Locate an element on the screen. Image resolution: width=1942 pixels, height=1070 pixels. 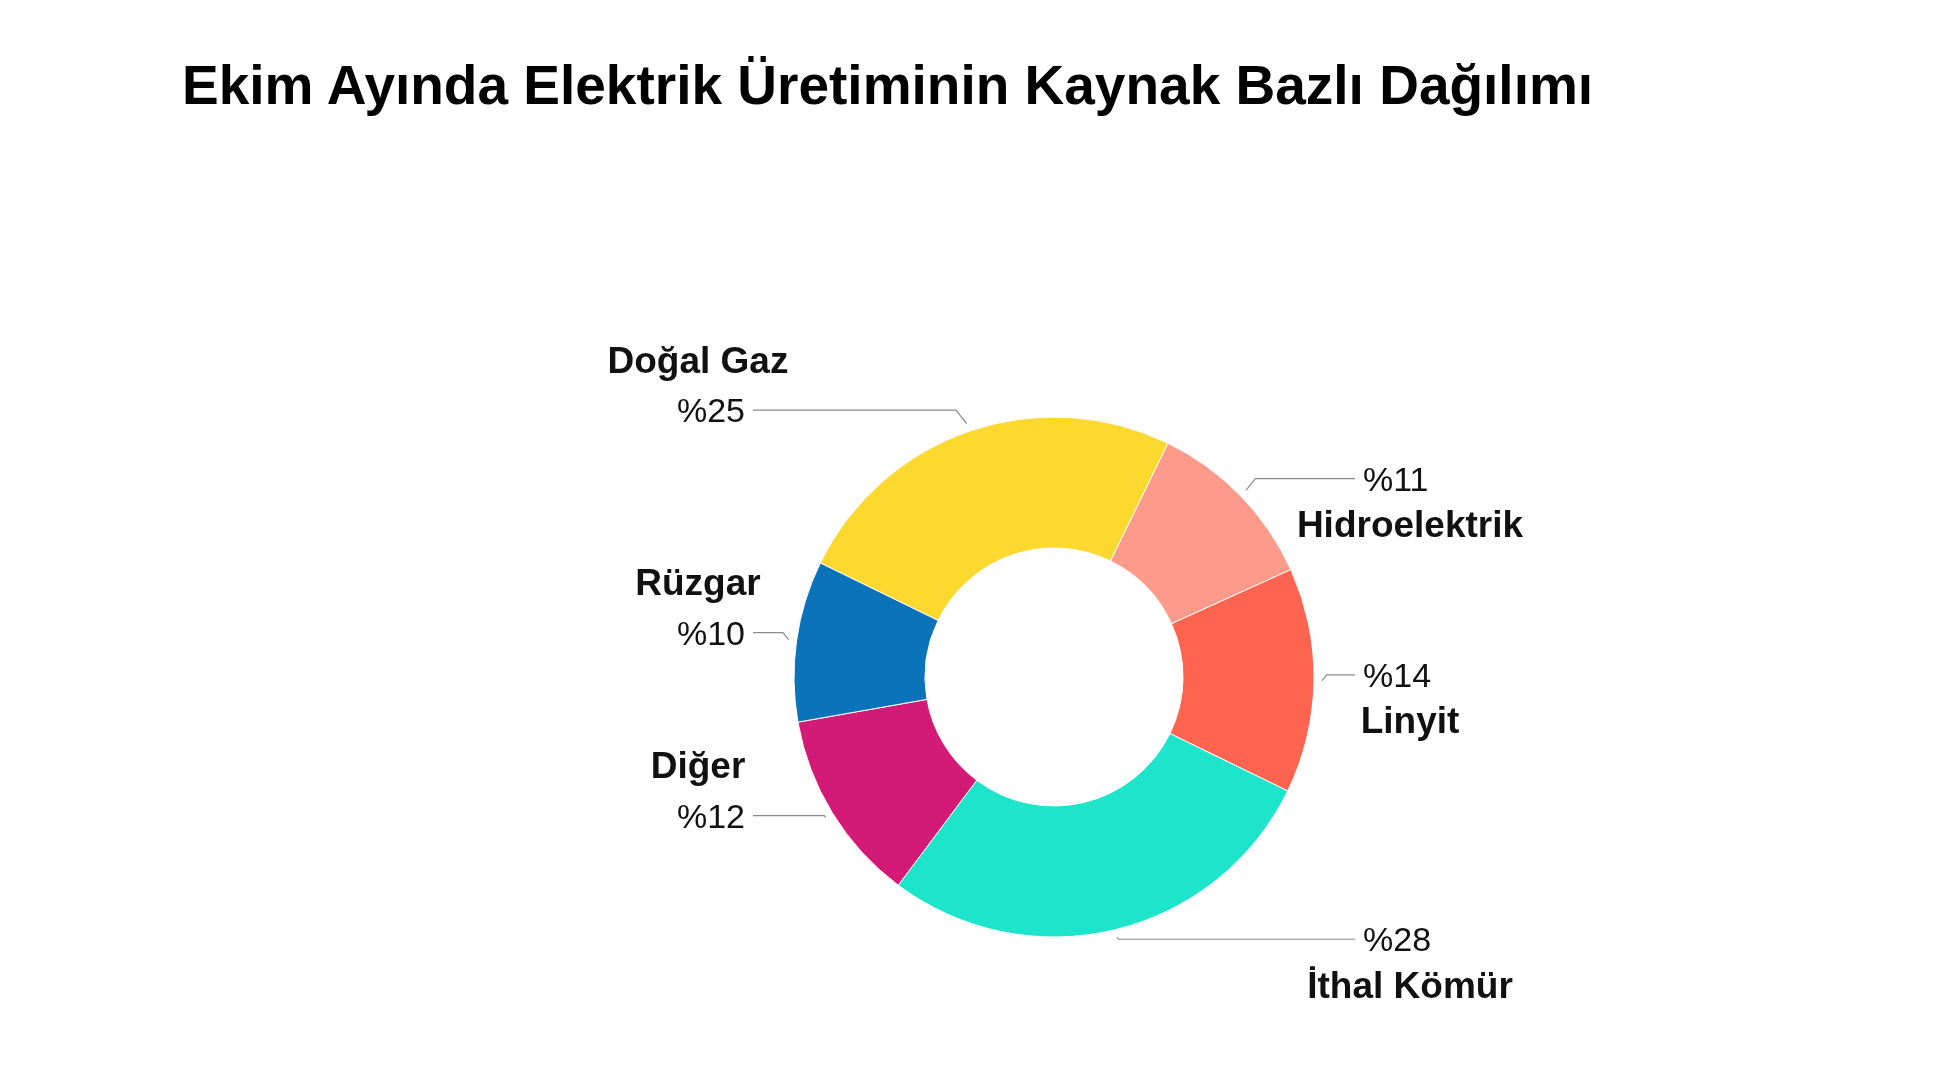
data-label: %28 is located at coordinates (1397, 939).